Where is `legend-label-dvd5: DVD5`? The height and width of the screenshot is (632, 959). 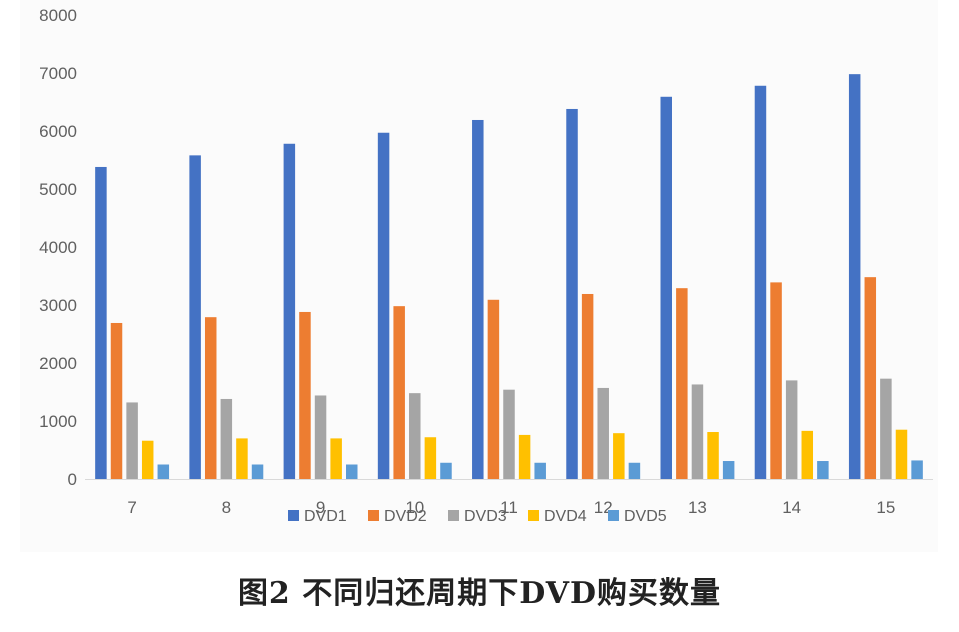 legend-label-dvd5: DVD5 is located at coordinates (645, 516).